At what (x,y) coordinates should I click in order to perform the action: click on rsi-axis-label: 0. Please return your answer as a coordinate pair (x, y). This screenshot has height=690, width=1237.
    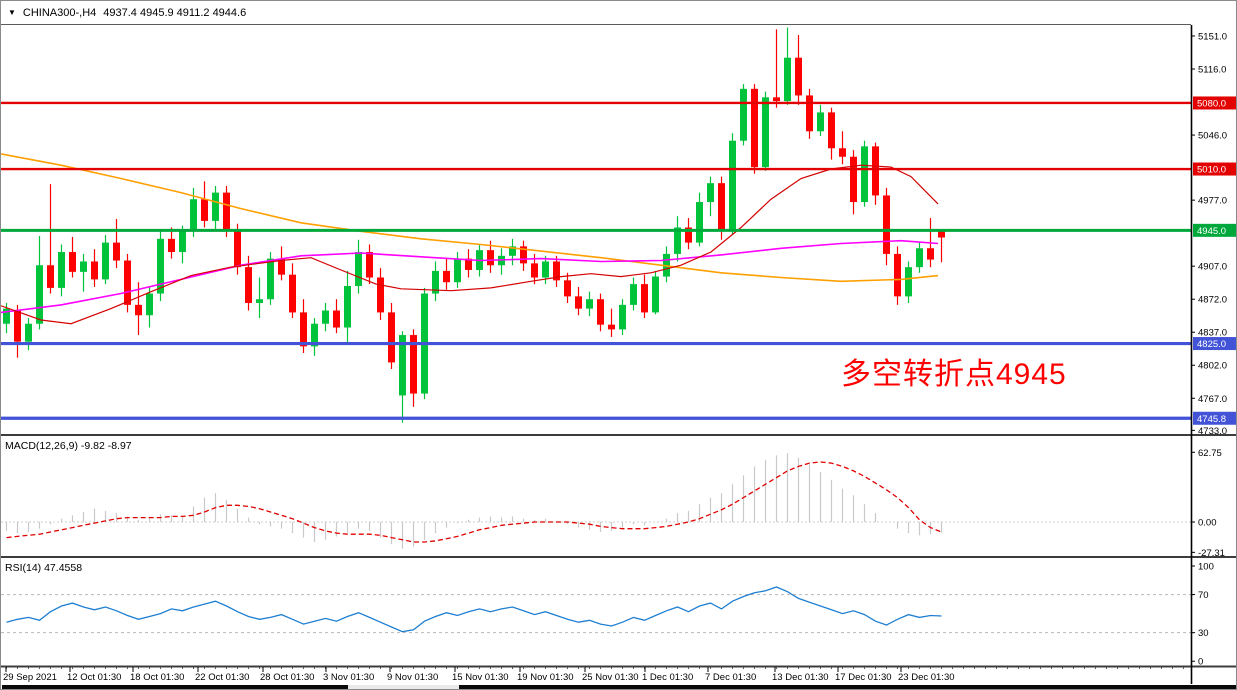
    Looking at the image, I should click on (1200, 662).